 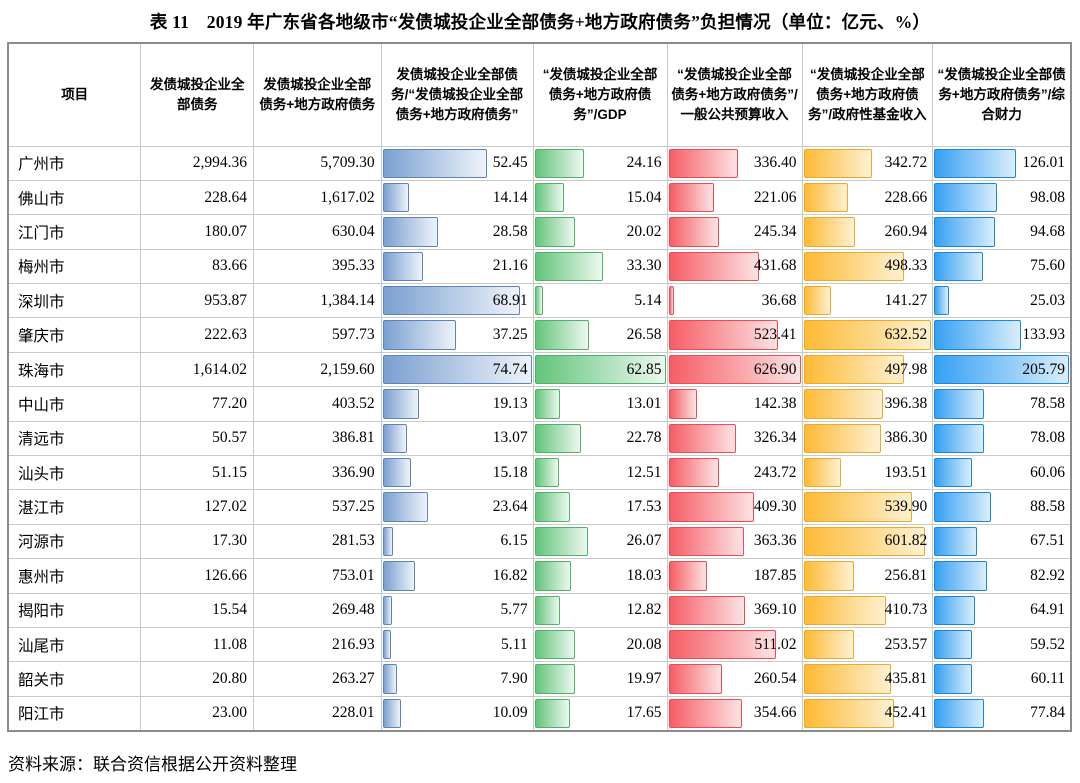 I want to click on value-cell: 17.30, so click(x=197, y=541).